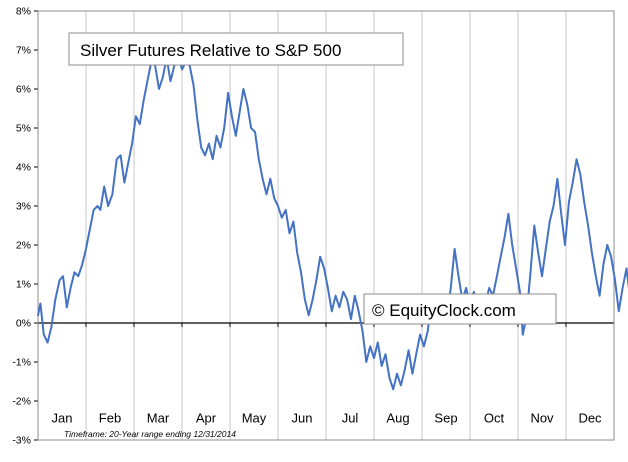  Describe the element at coordinates (590, 417) in the screenshot. I see `x-tick-label: Dec` at that location.